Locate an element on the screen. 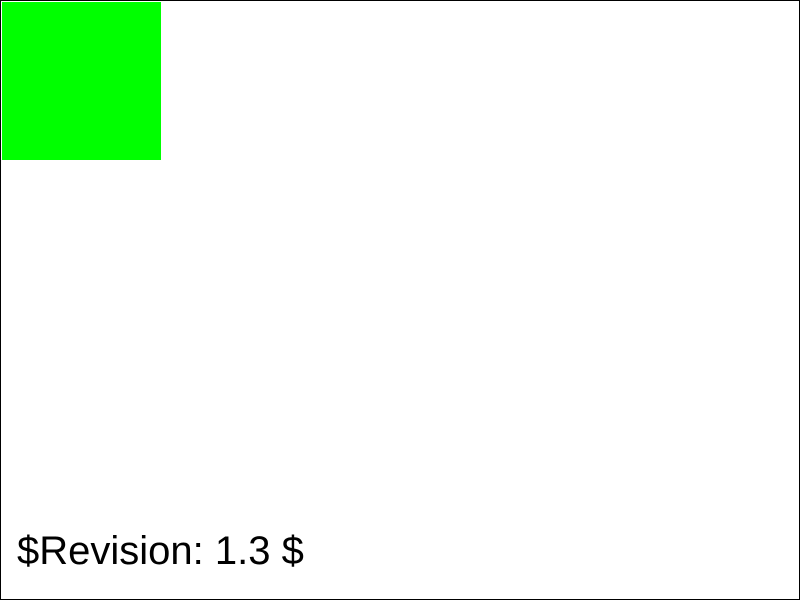 Image resolution: width=800 pixels, height=600 pixels. green-square is located at coordinates (81, 81).